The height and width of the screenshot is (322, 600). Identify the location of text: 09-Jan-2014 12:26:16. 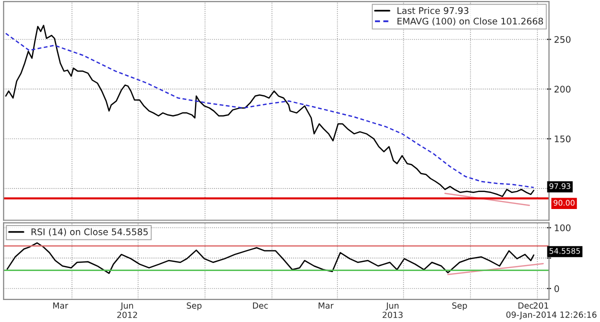
(551, 316).